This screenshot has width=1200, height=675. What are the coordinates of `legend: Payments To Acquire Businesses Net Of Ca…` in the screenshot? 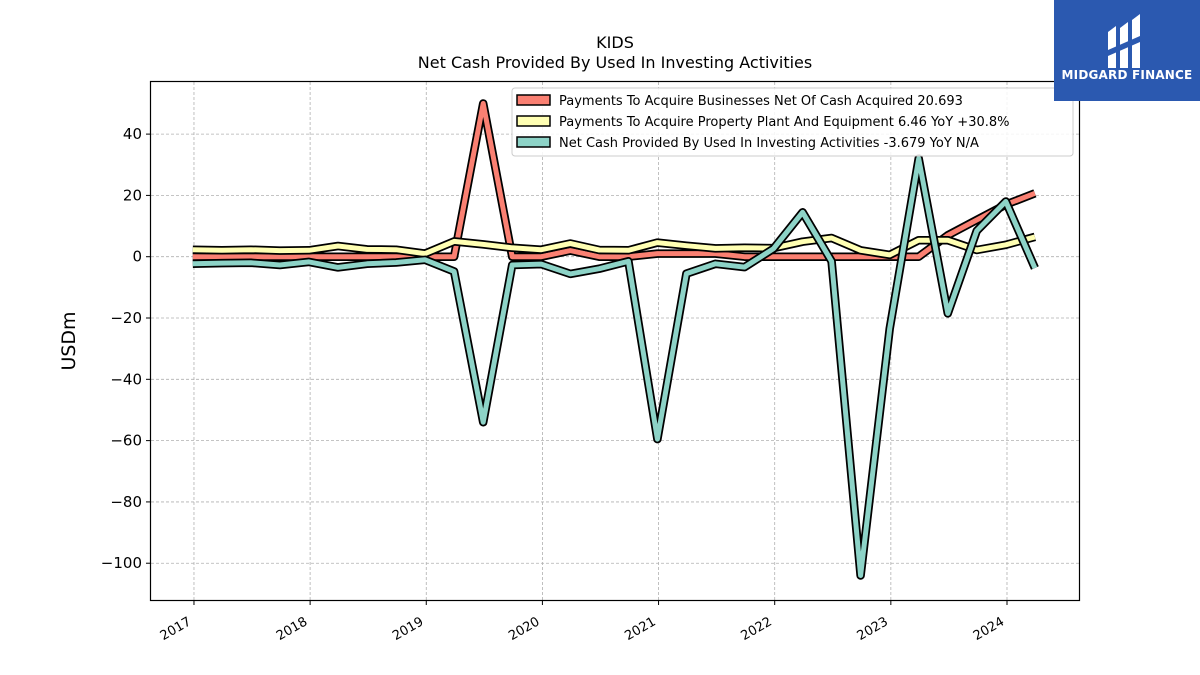 It's located at (792, 122).